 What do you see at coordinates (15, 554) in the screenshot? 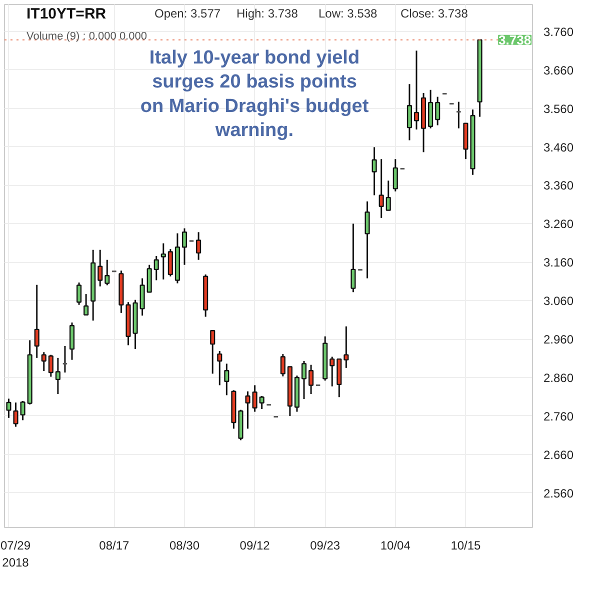
I see `x-tick-label: 07/29 2018` at bounding box center [15, 554].